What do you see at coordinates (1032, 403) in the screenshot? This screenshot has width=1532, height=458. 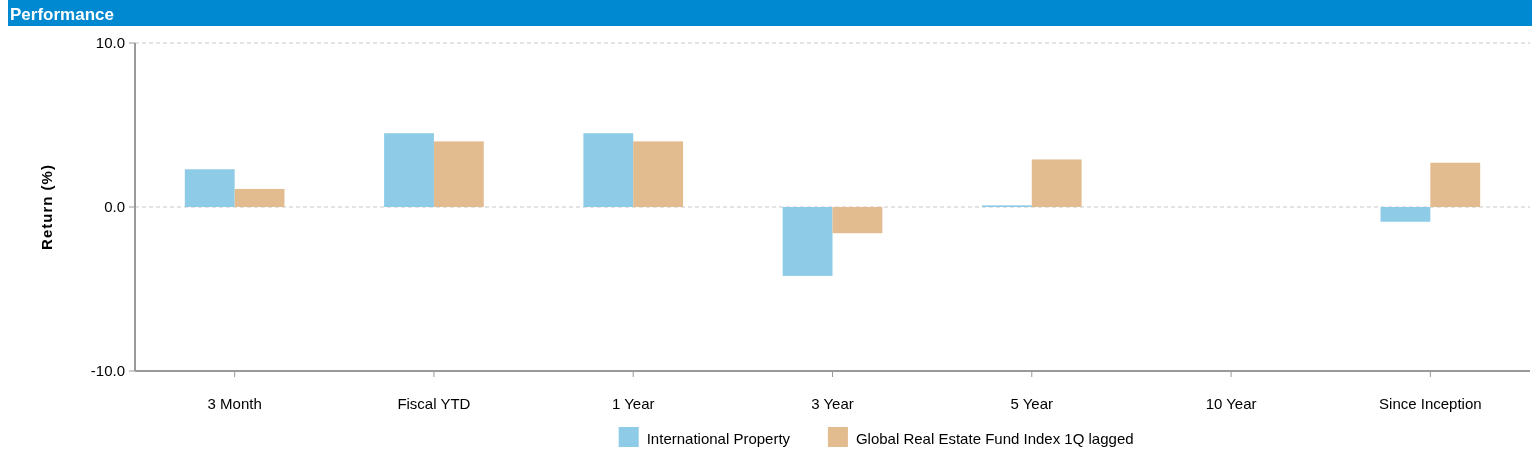 I see `x-tick-label: 5 Year` at bounding box center [1032, 403].